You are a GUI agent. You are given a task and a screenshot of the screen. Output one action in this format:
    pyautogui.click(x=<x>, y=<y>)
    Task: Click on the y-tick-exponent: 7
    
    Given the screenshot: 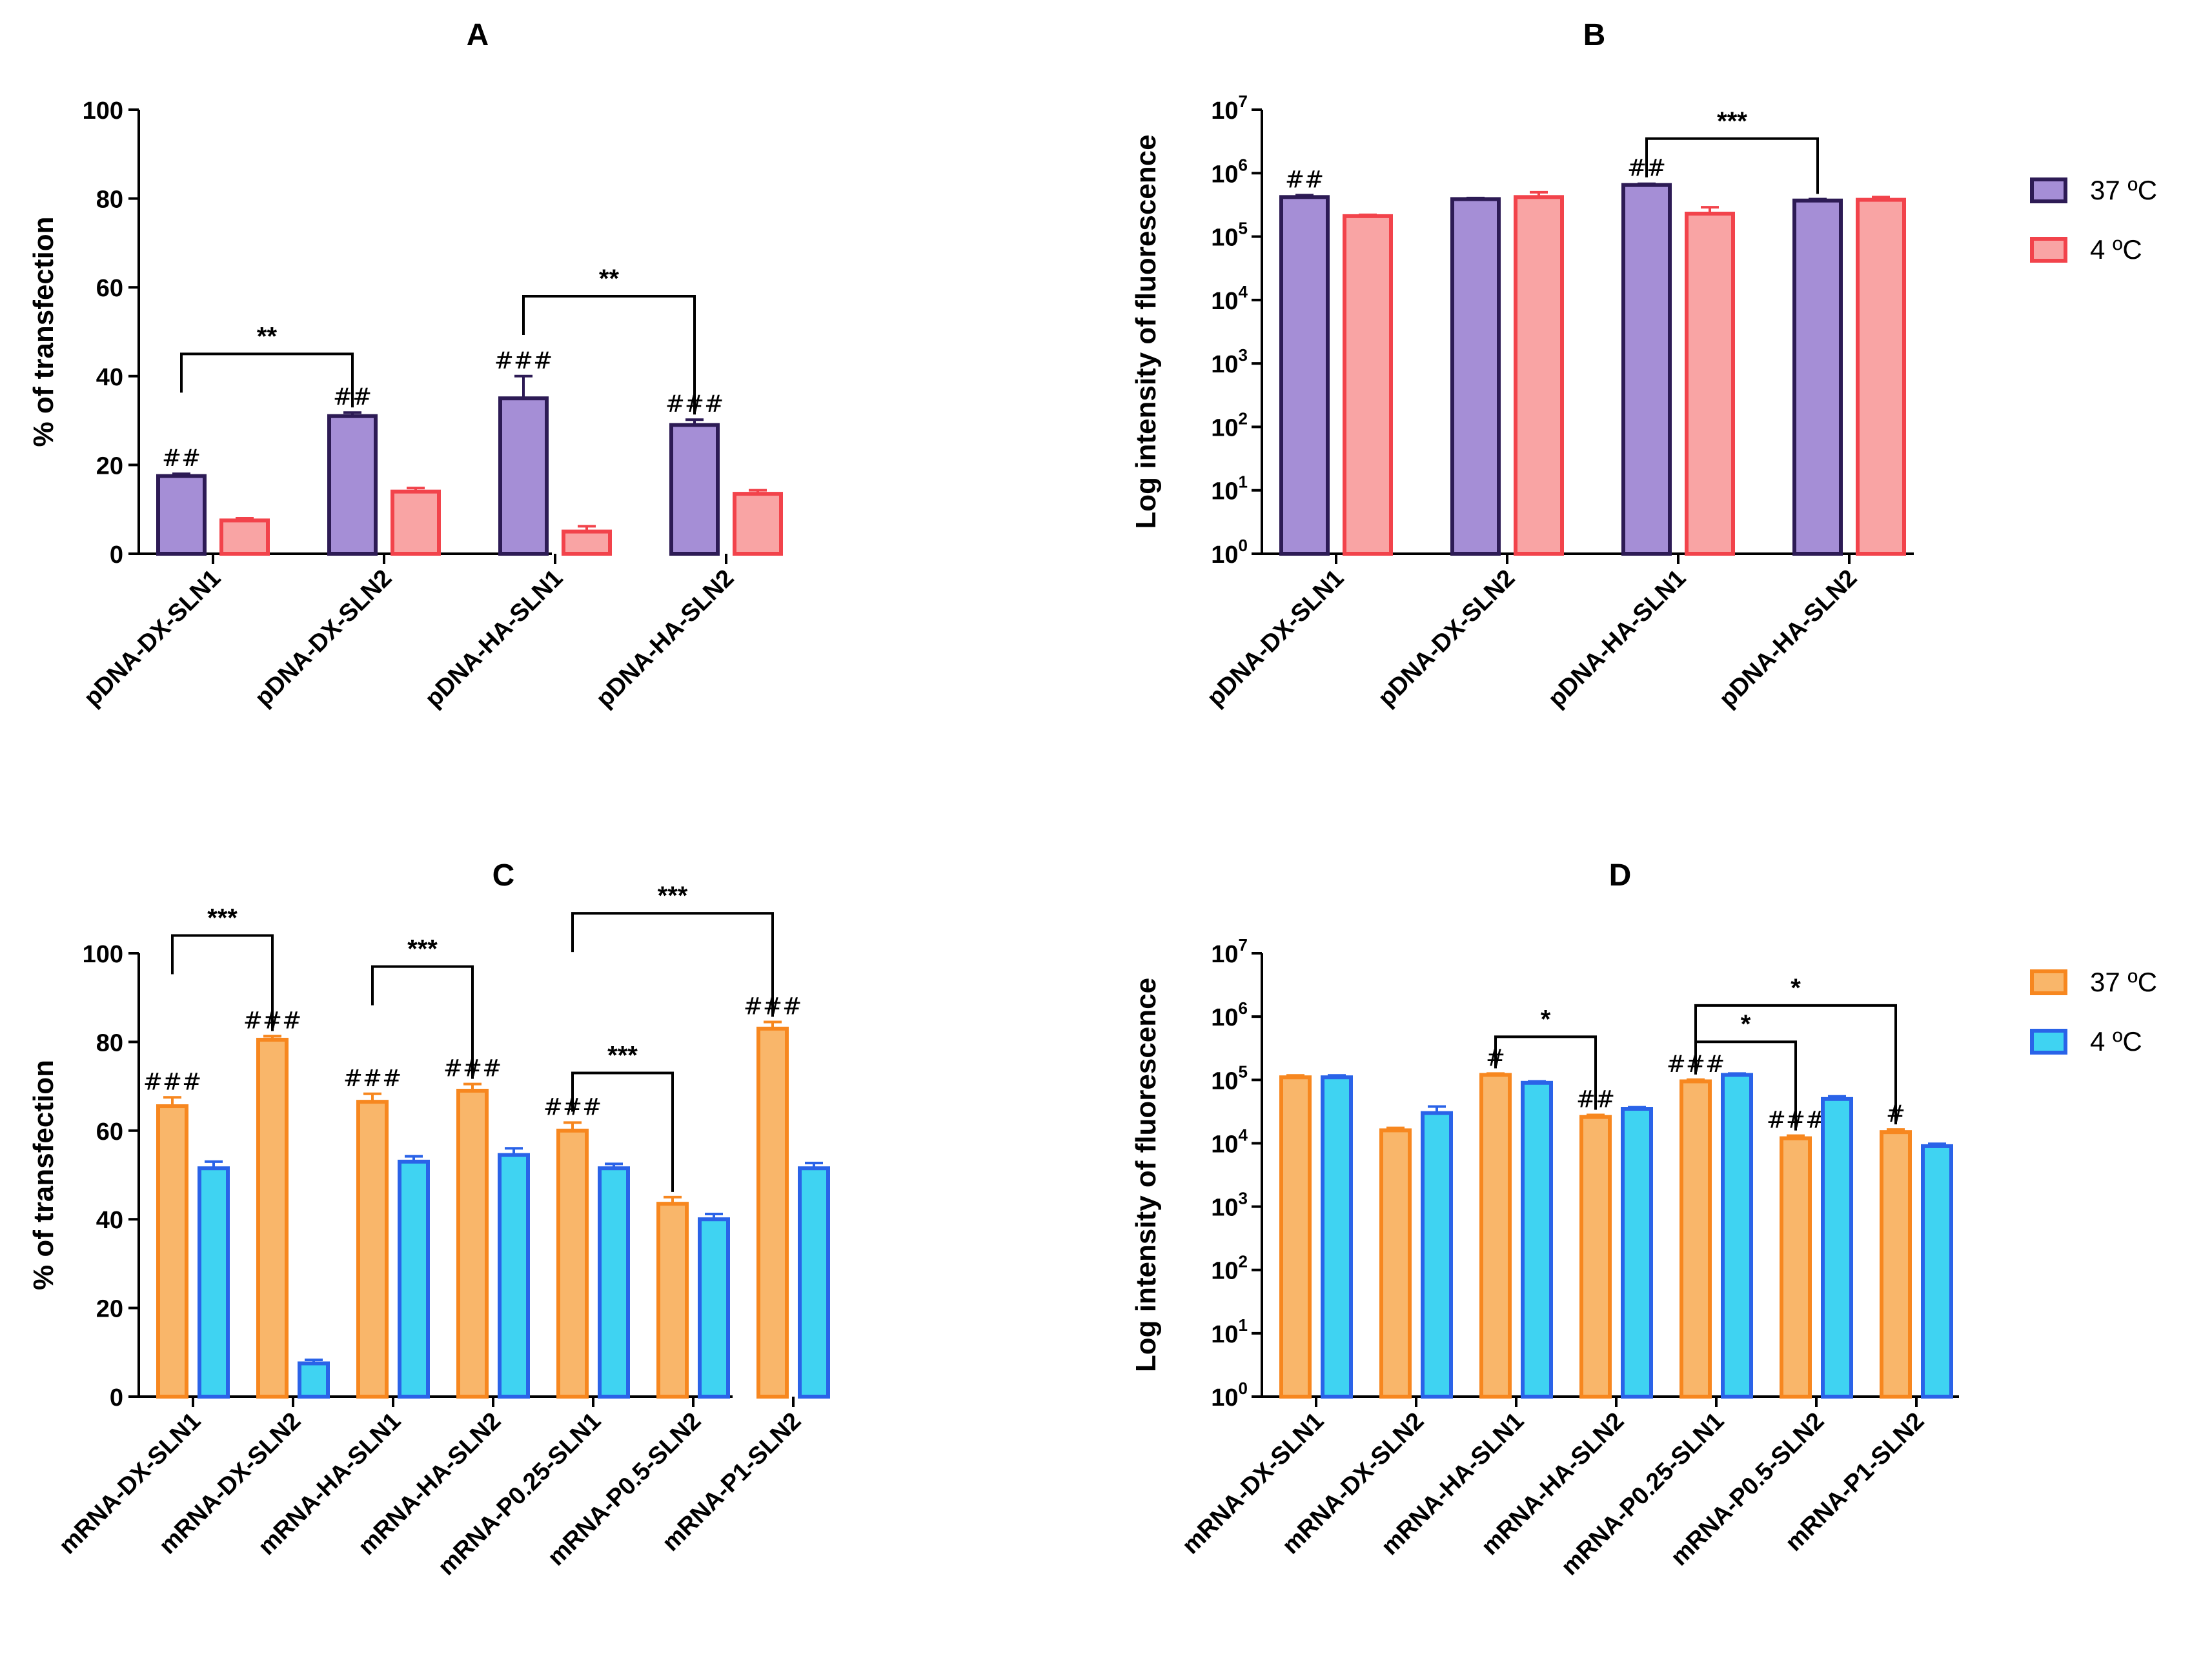 What is the action you would take?
    pyautogui.click(x=1244, y=945)
    